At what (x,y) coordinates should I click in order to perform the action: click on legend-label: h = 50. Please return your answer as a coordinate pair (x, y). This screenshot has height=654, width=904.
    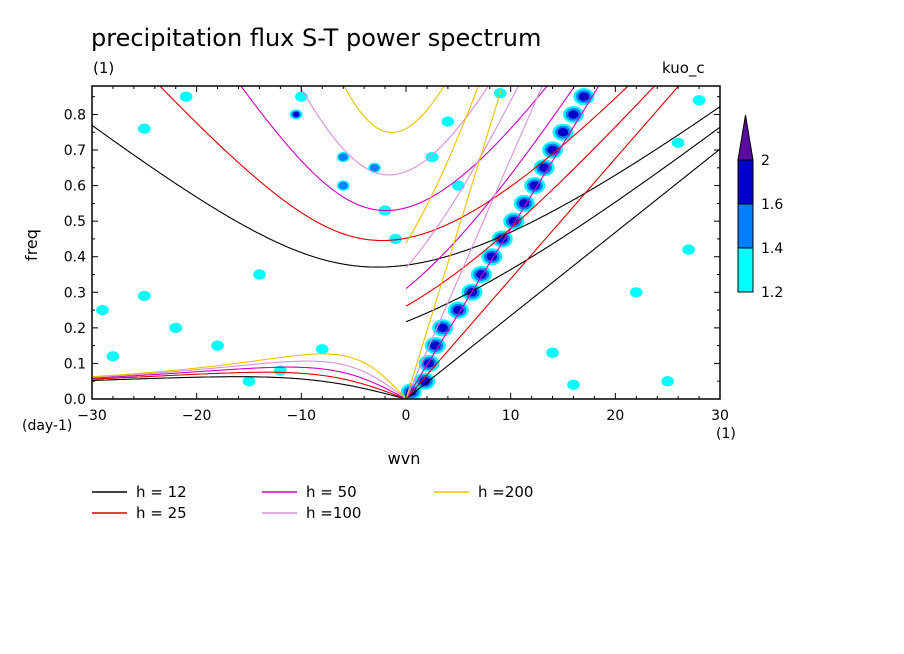
    Looking at the image, I should click on (331, 492).